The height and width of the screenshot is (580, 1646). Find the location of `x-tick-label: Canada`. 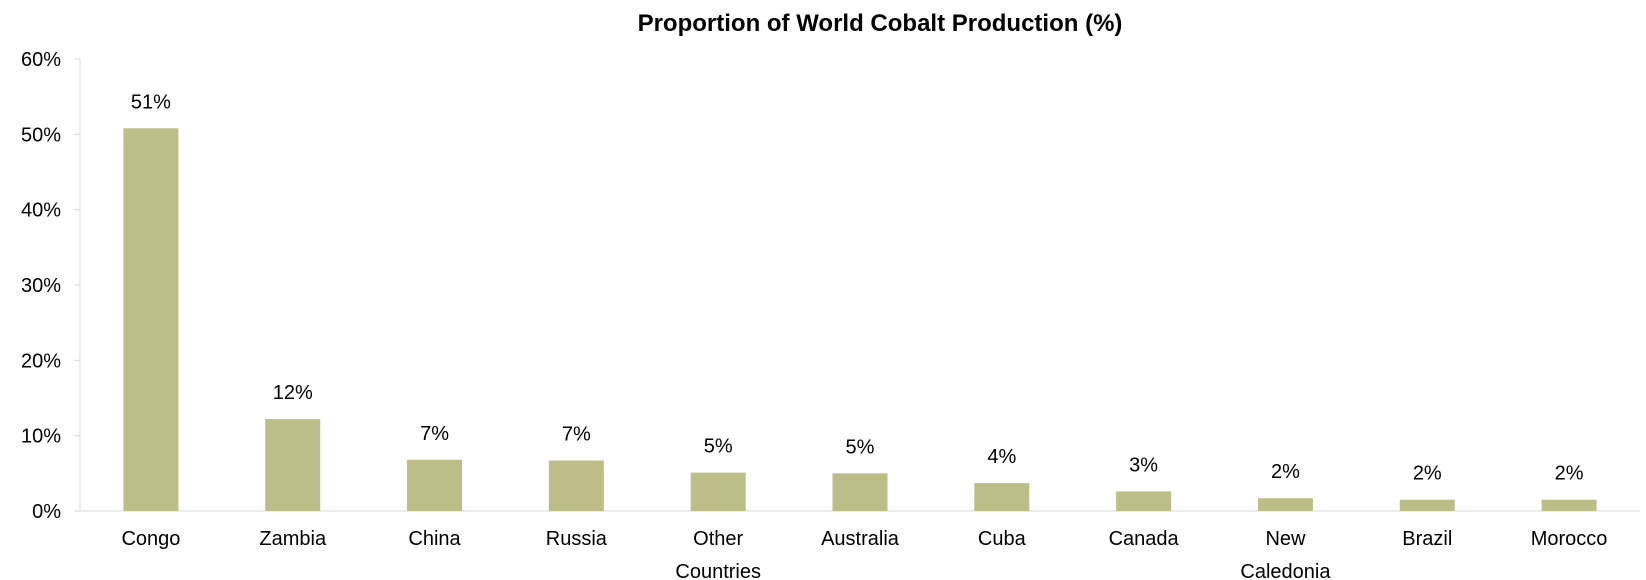

x-tick-label: Canada is located at coordinates (1144, 539).